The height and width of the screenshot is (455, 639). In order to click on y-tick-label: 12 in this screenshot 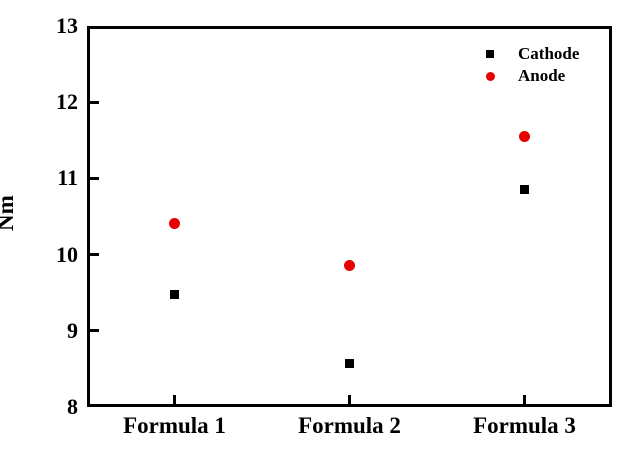, I will do `click(67, 102)`.